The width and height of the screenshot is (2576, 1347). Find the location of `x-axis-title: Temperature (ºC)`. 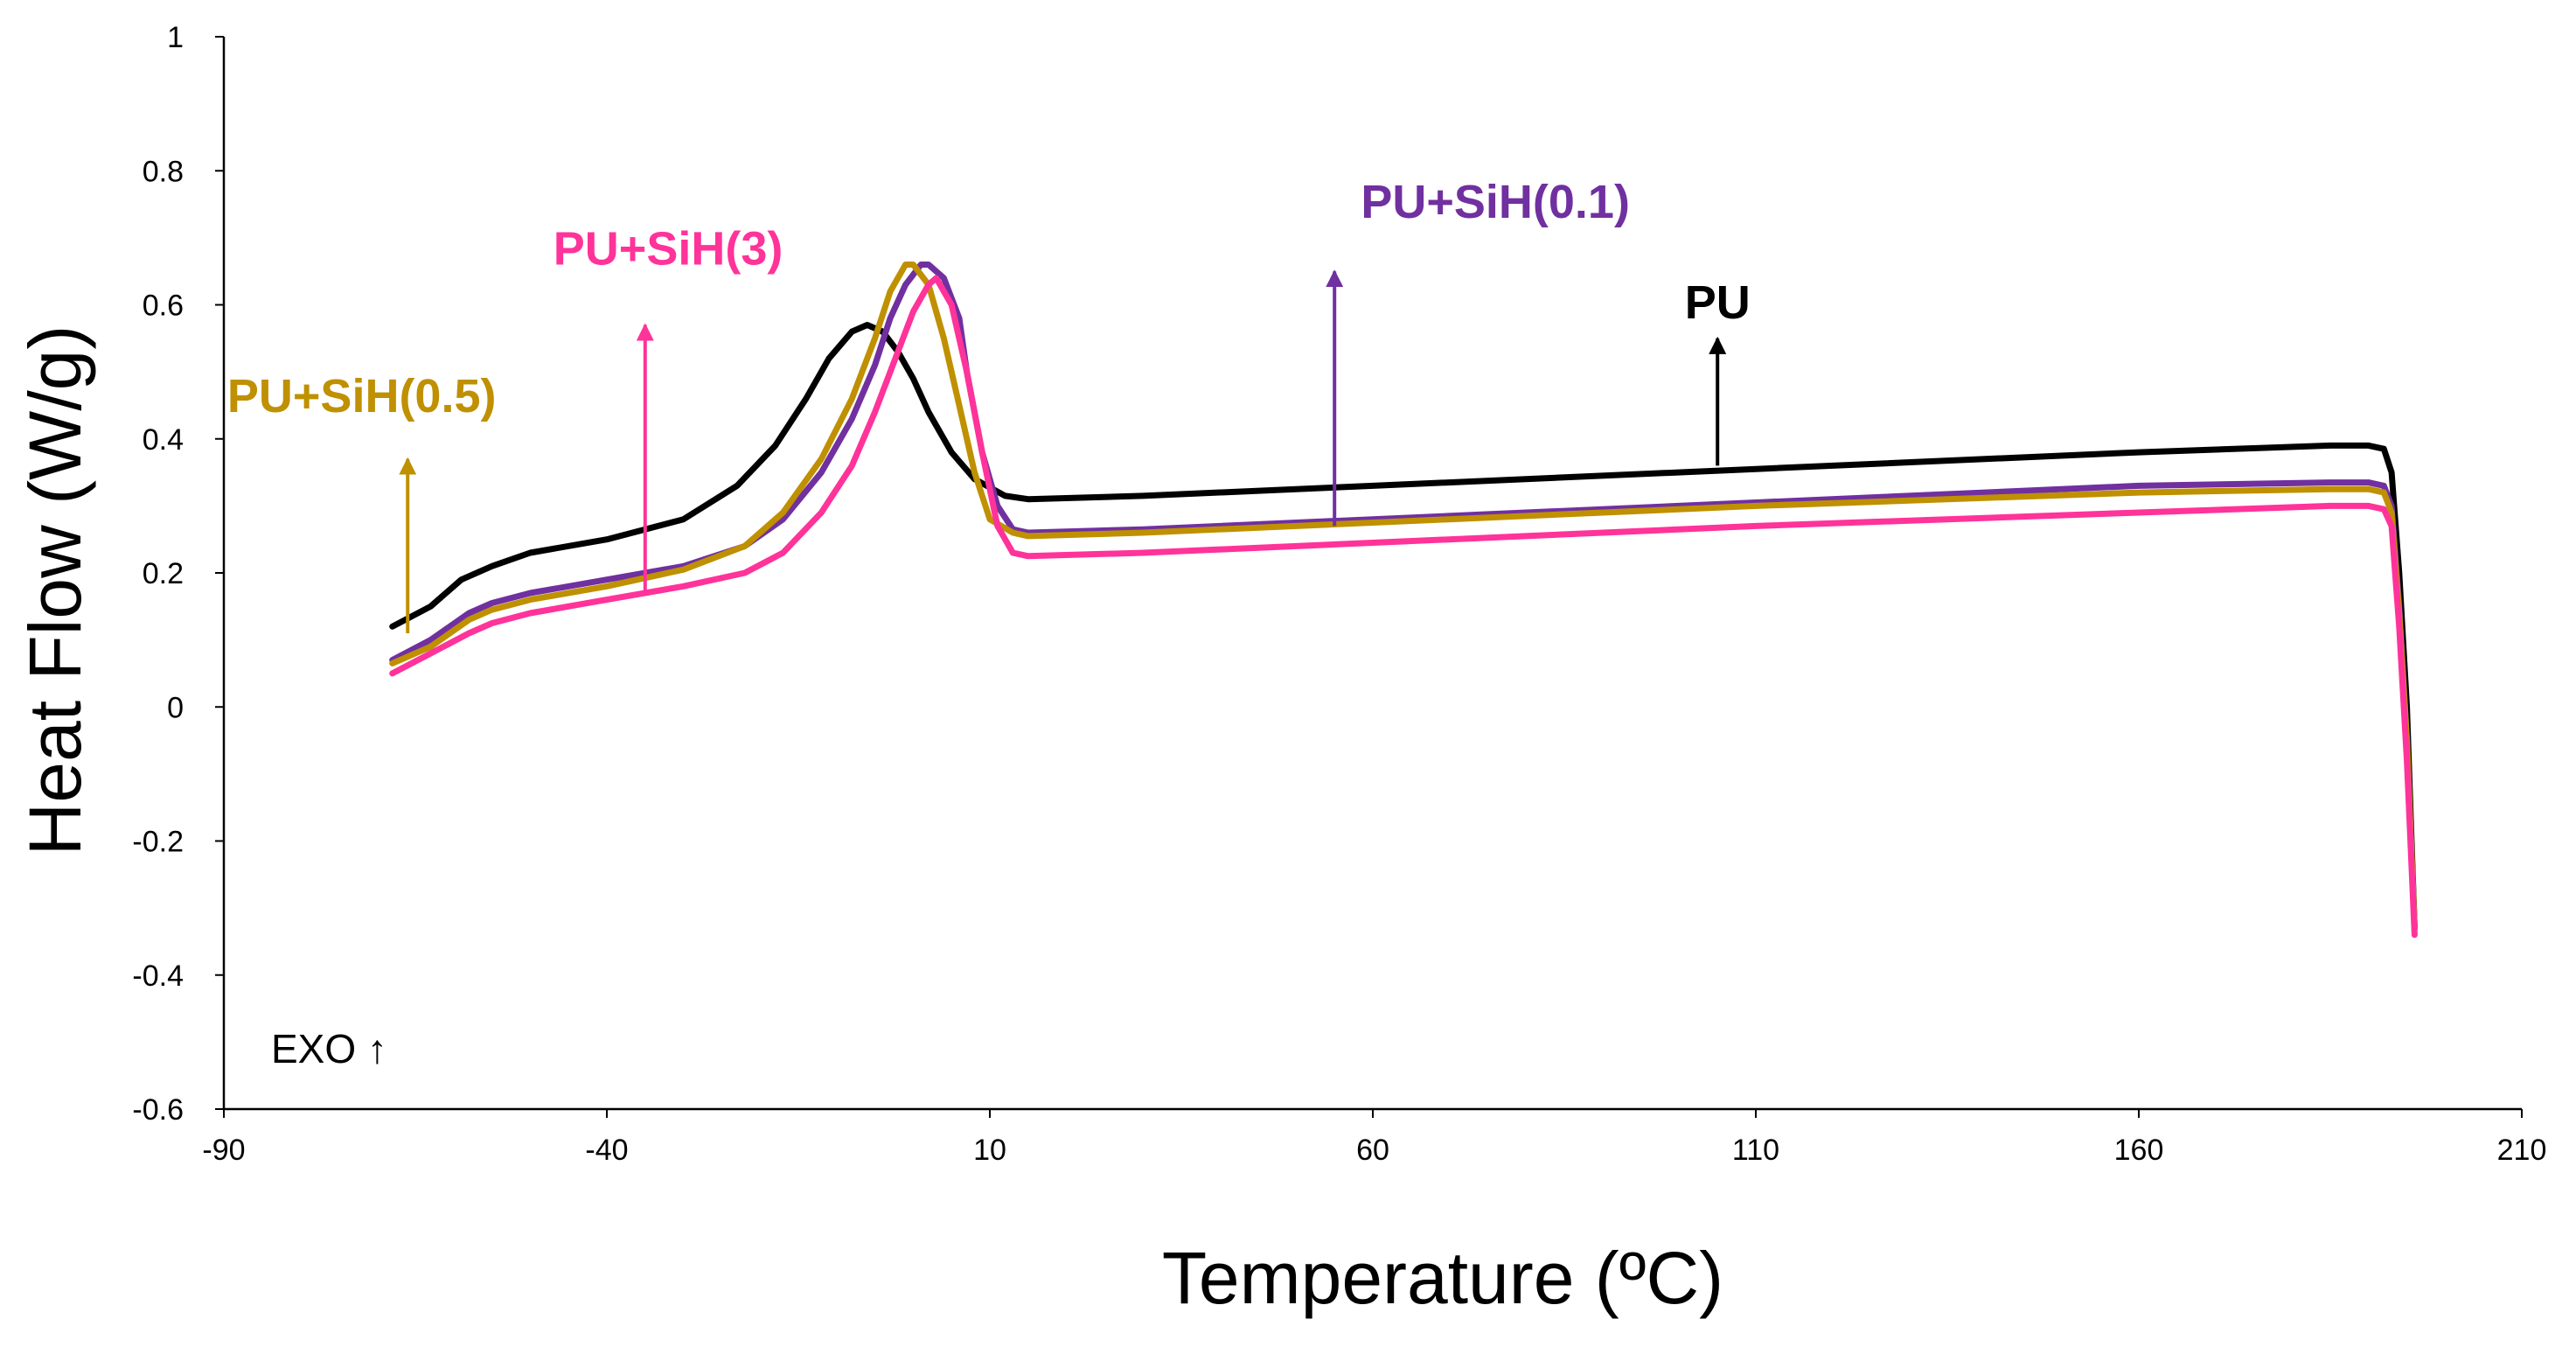

x-axis-title: Temperature (ºC) is located at coordinates (1442, 1278).